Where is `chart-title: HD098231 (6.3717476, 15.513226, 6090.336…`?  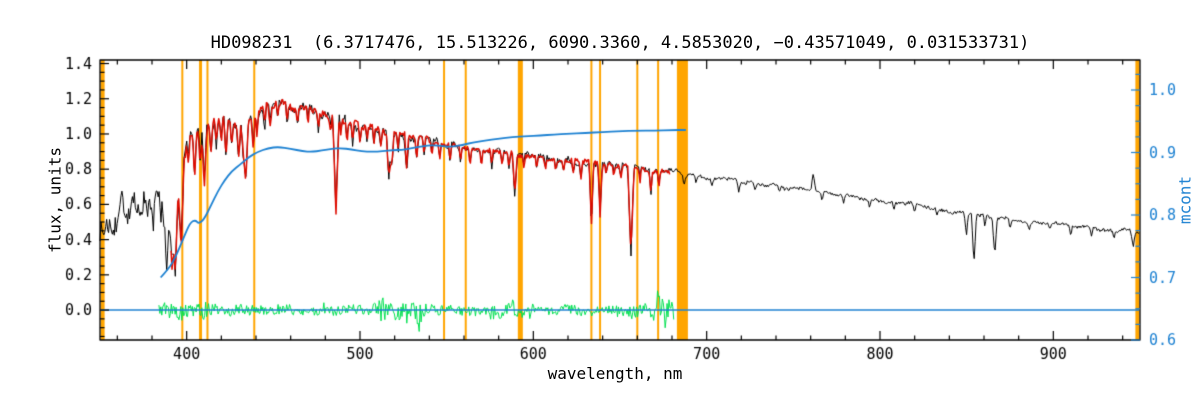 chart-title: HD098231 (6.3717476, 15.513226, 6090.336… is located at coordinates (620, 43).